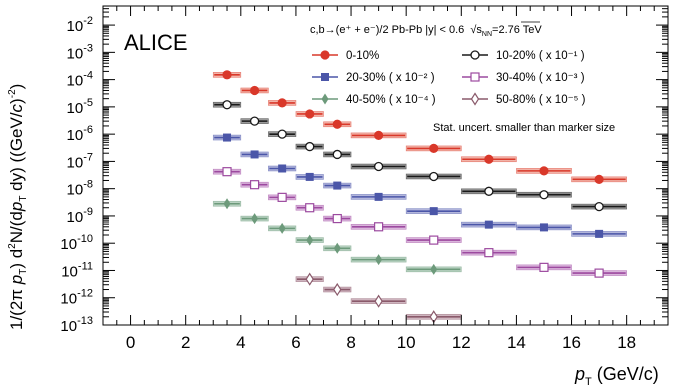  What do you see at coordinates (76, 243) in the screenshot?
I see `y-tick-label: 10⁻¹⁰` at bounding box center [76, 243].